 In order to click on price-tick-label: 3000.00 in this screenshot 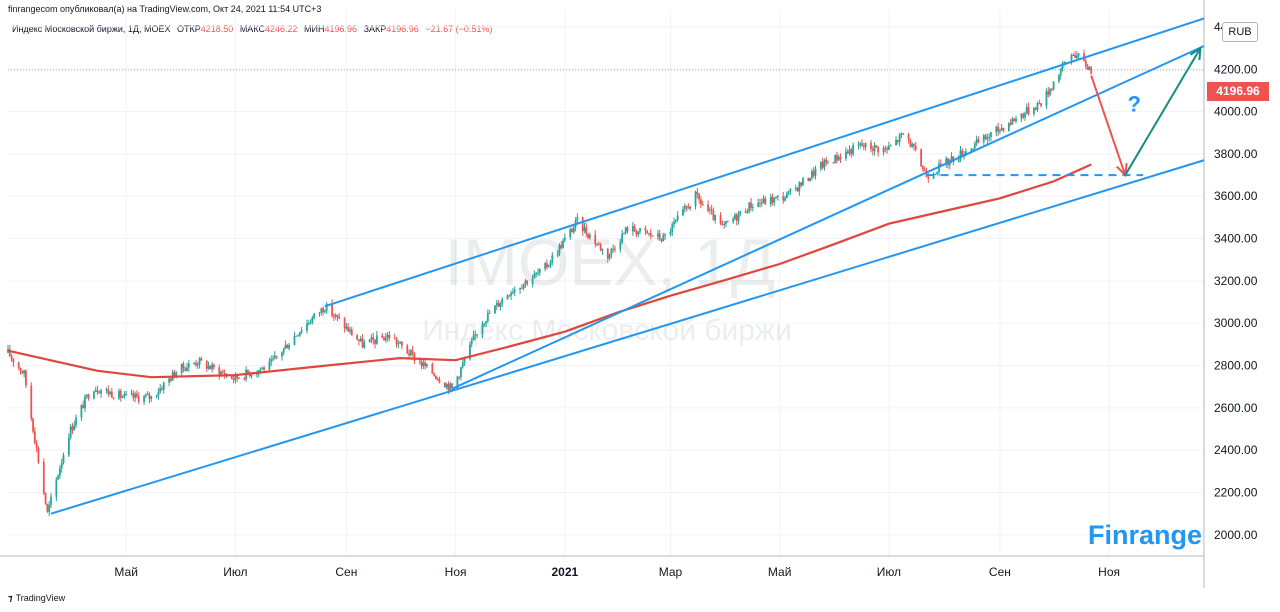, I will do `click(1236, 323)`.